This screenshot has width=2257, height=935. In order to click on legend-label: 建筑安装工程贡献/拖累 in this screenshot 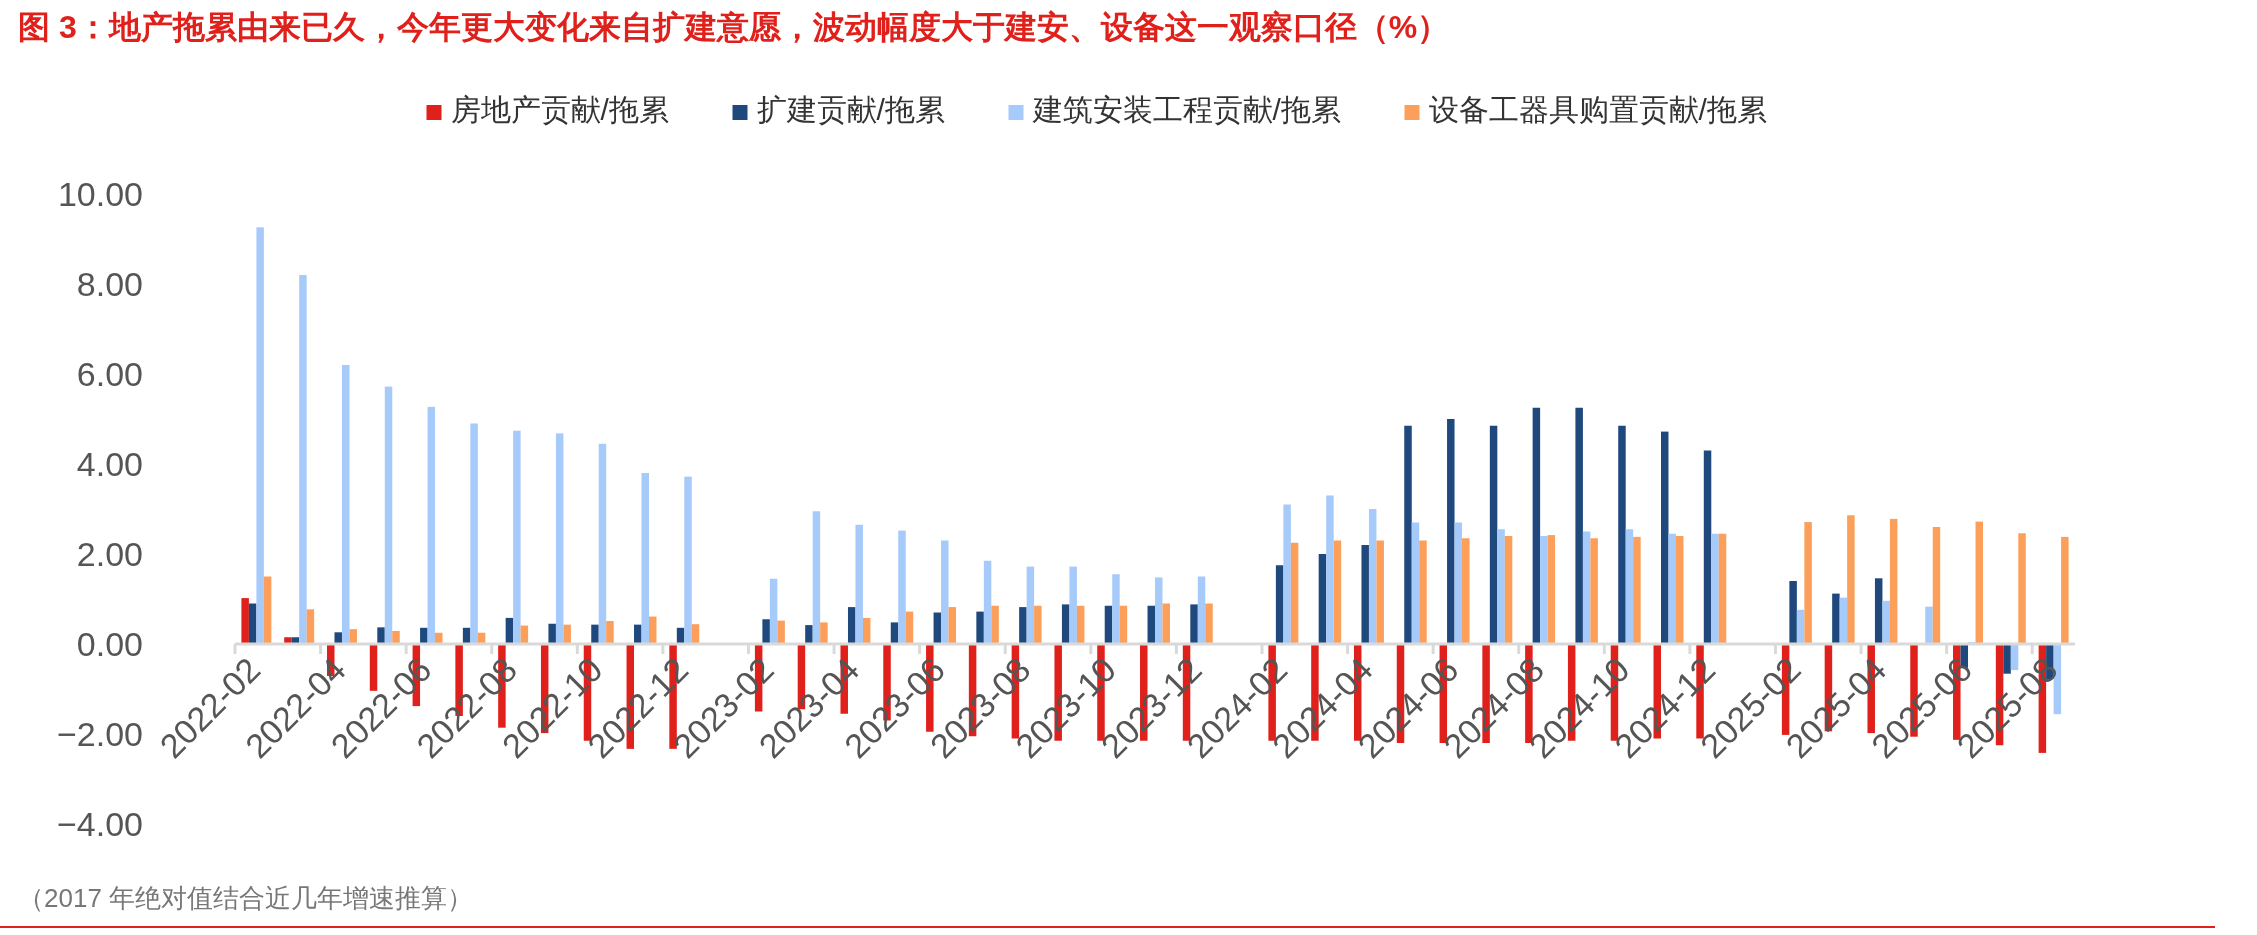, I will do `click(1186, 109)`.